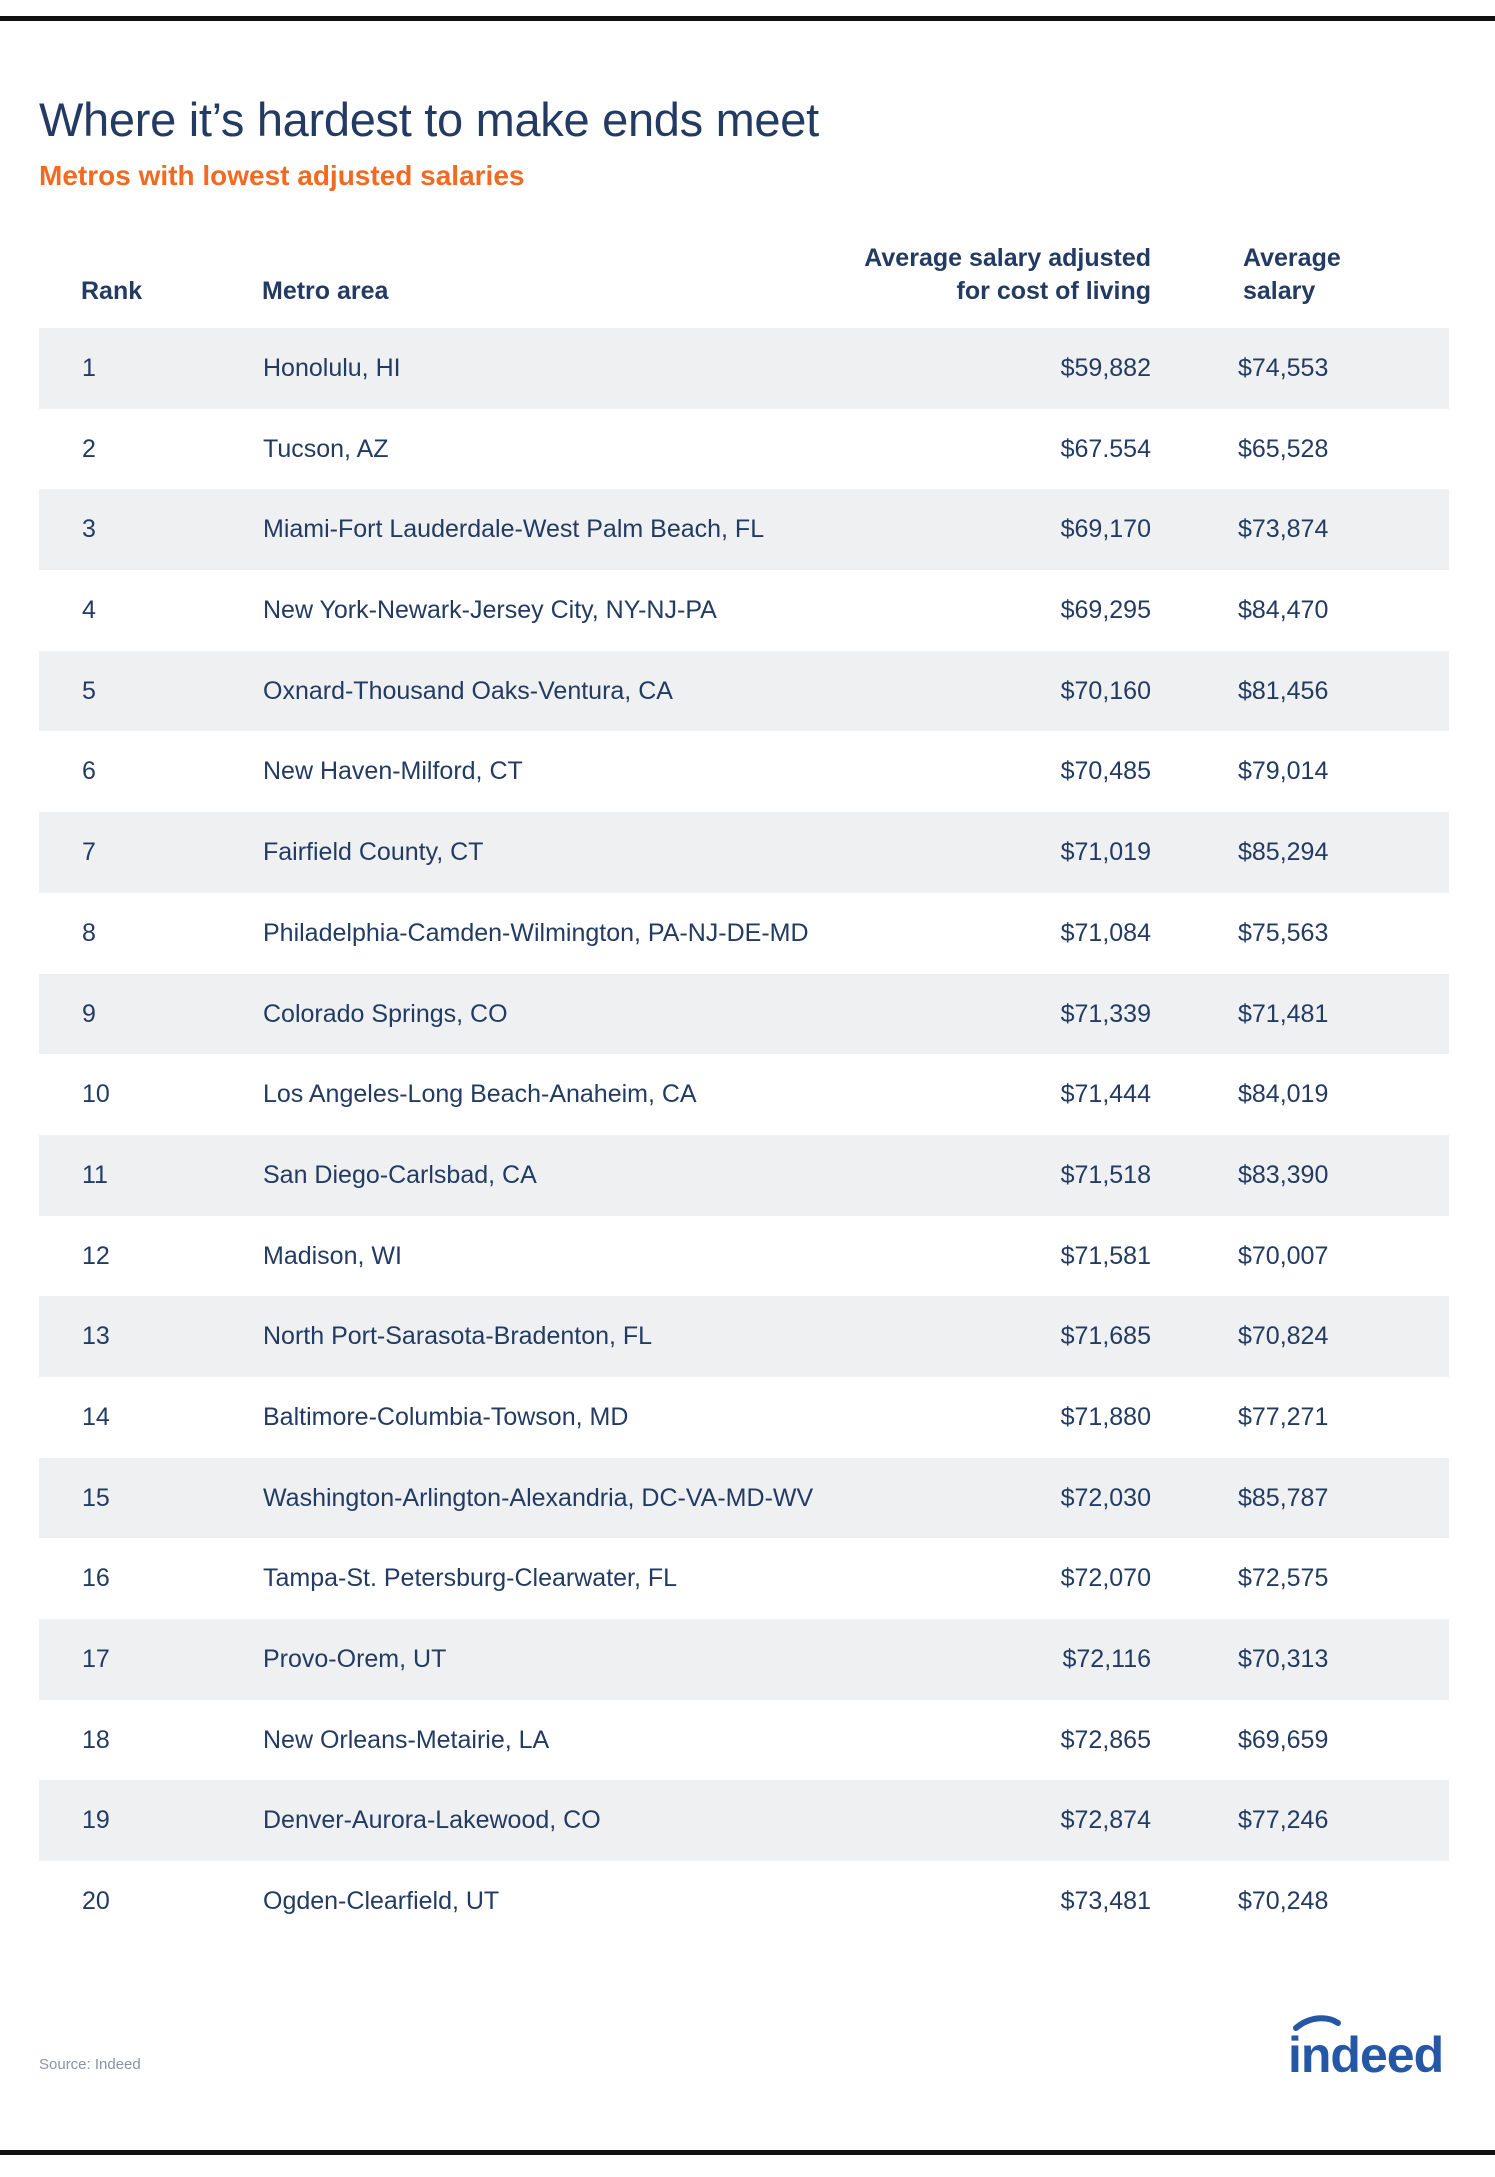 The height and width of the screenshot is (2177, 1495). I want to click on average-salary-cell: $74,553, so click(1283, 368).